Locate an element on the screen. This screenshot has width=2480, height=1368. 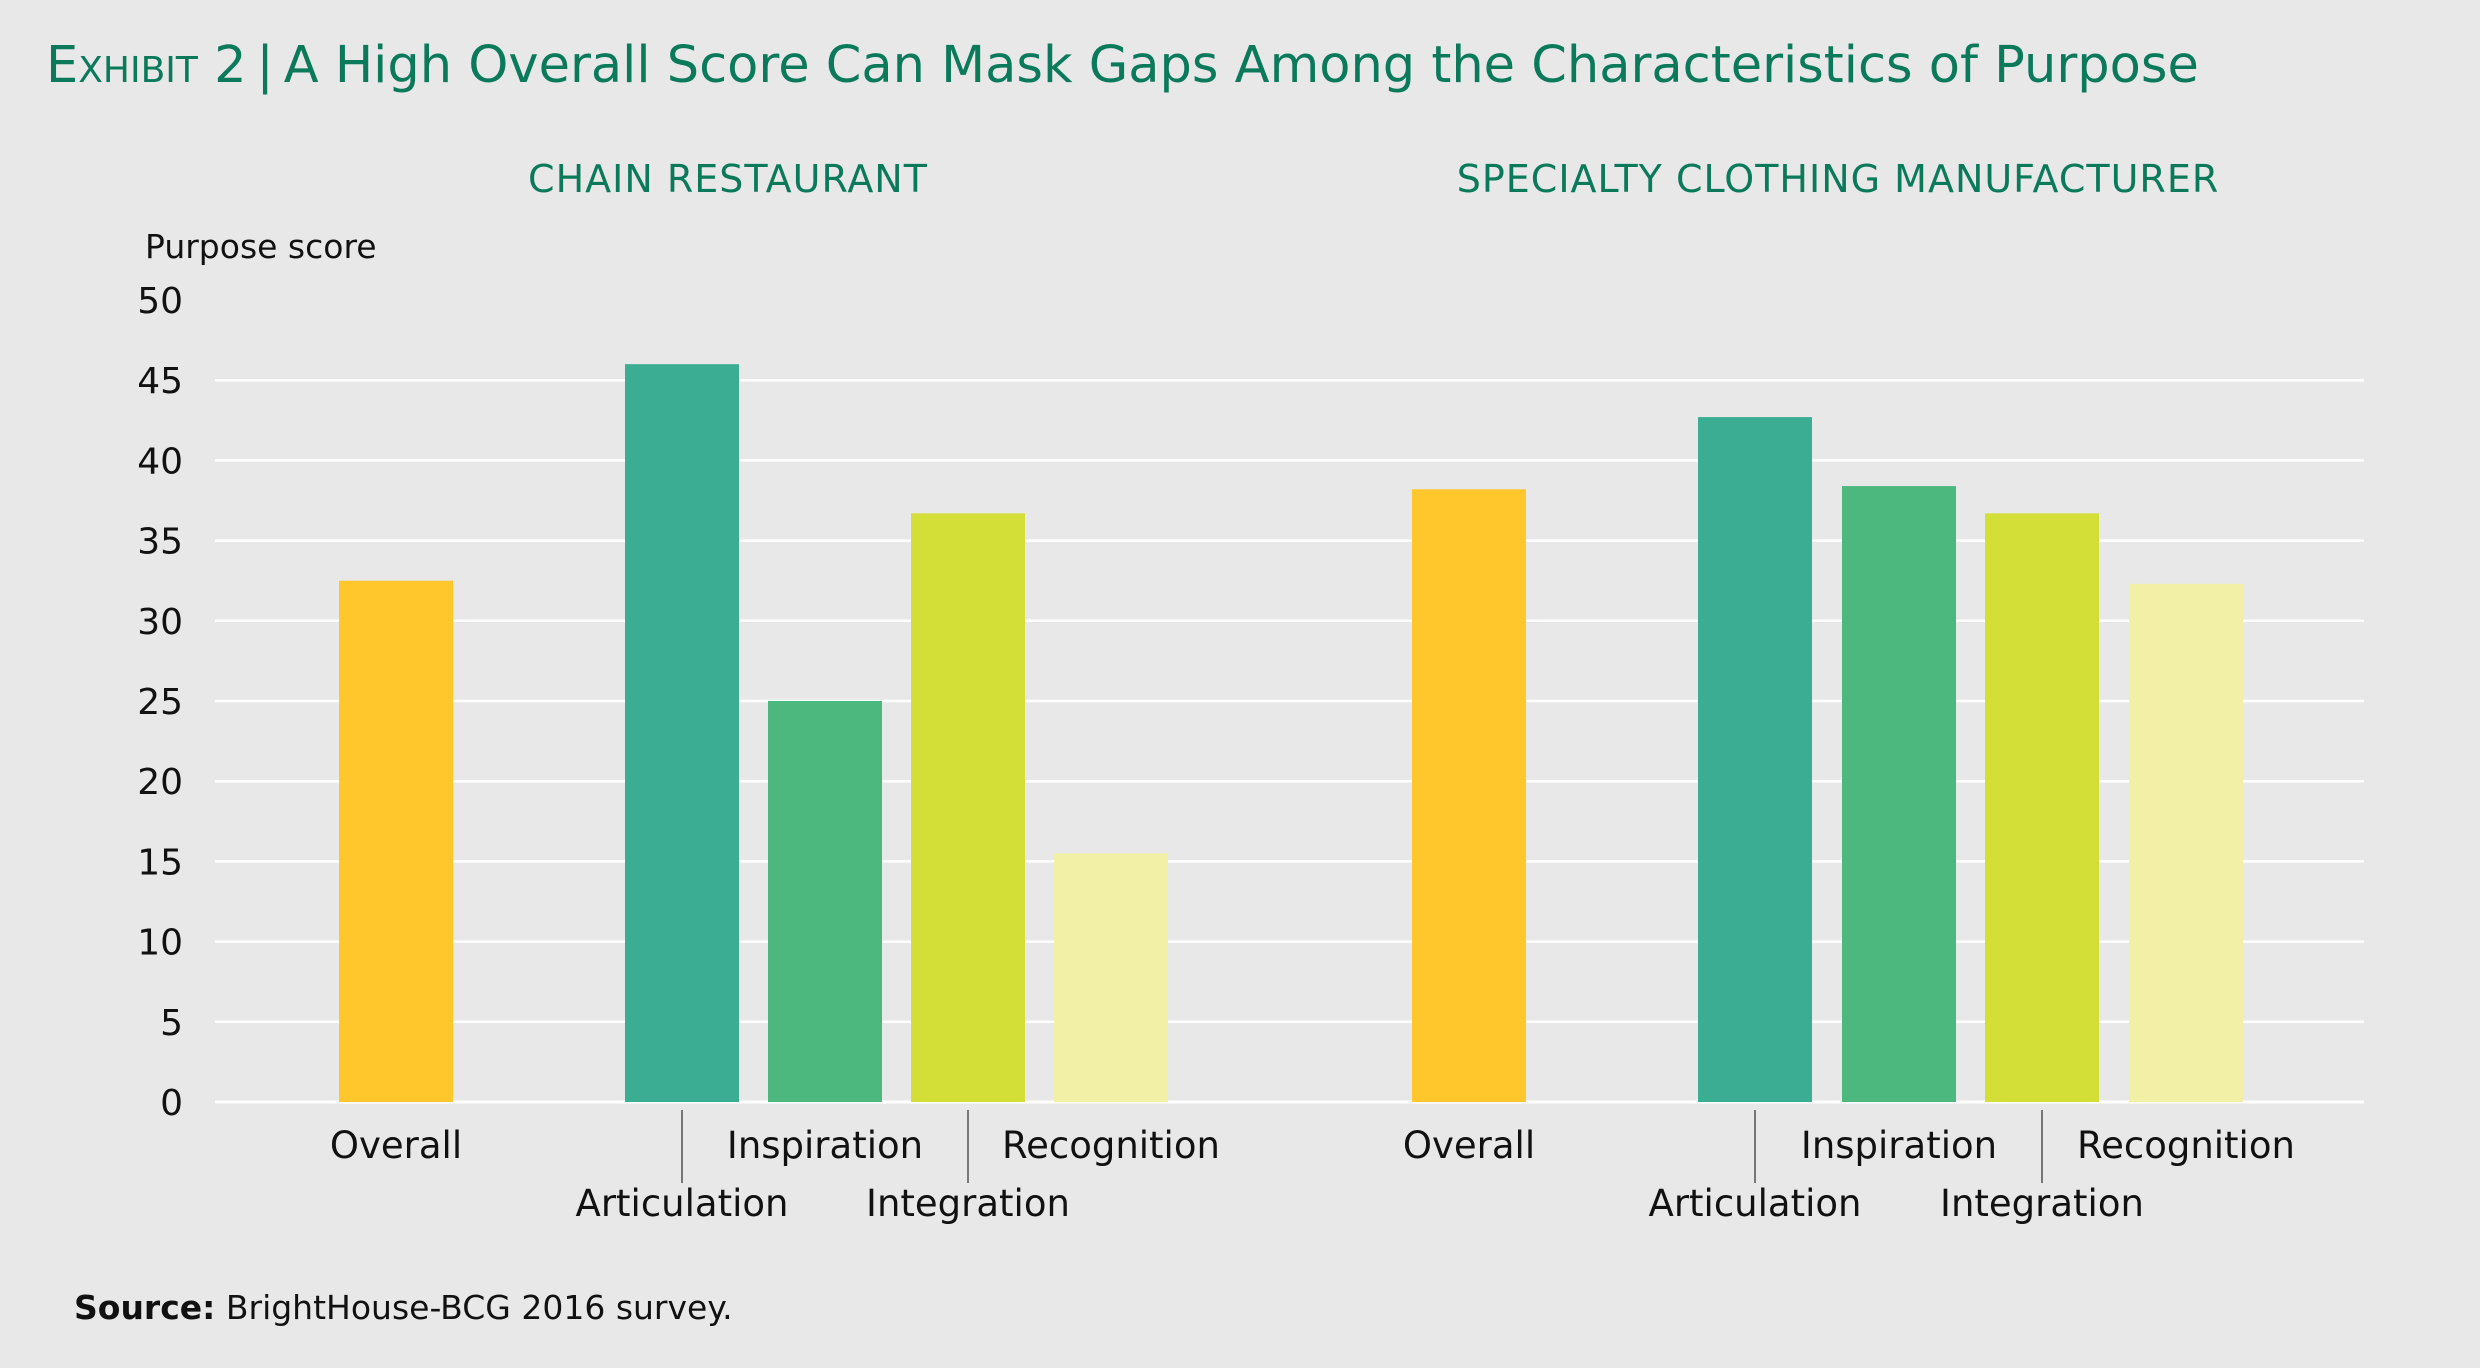
chain-restaurant-bar-recognition is located at coordinates (1111, 977).